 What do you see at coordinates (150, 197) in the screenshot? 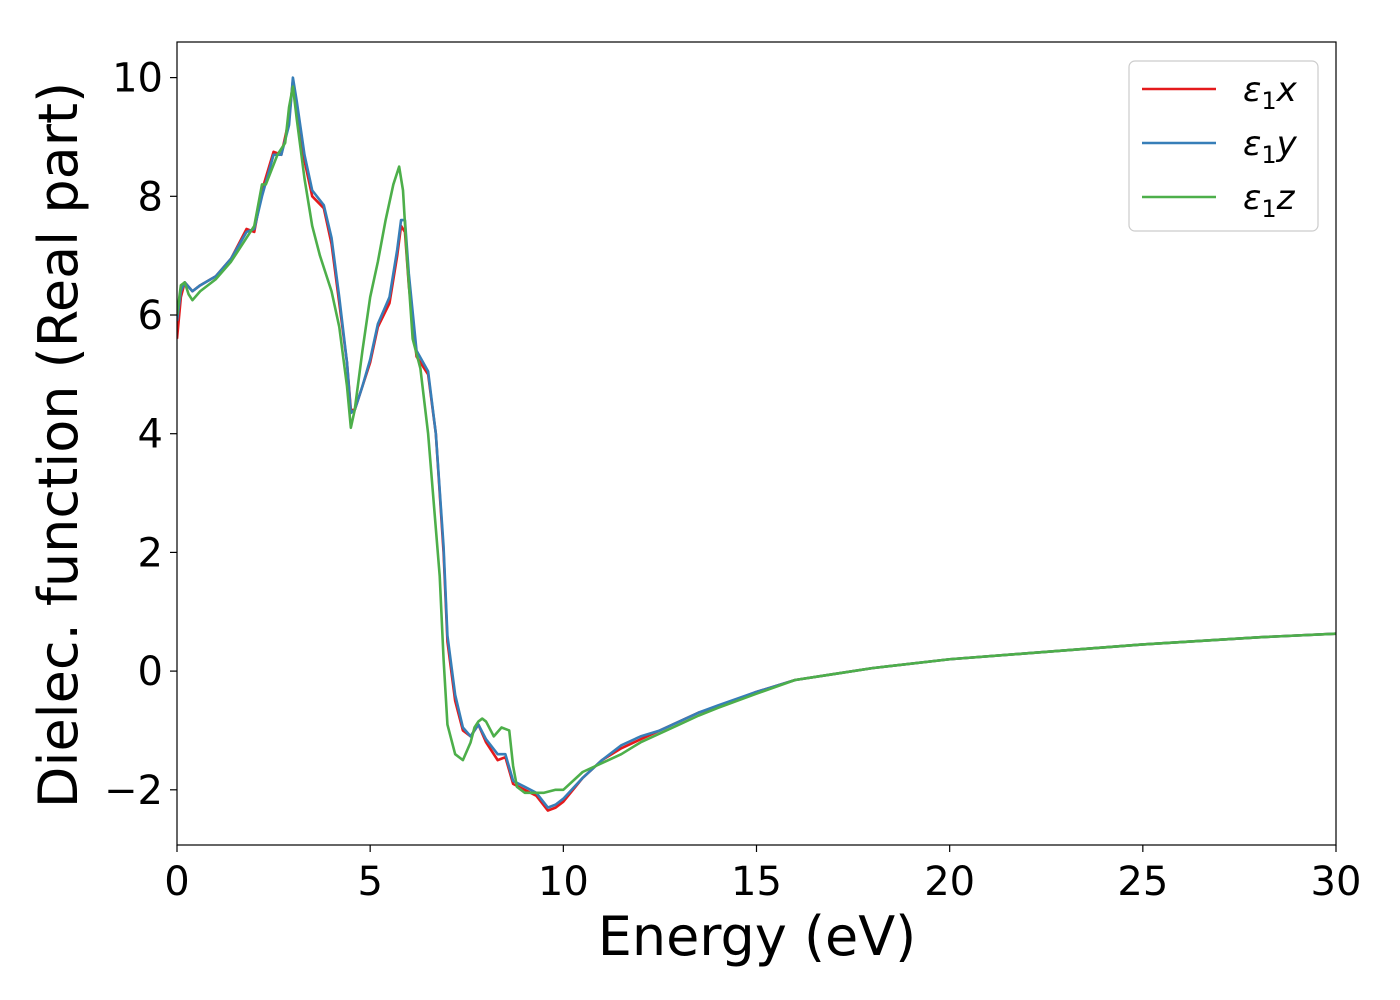
I see `y-tick-label: 8` at bounding box center [150, 197].